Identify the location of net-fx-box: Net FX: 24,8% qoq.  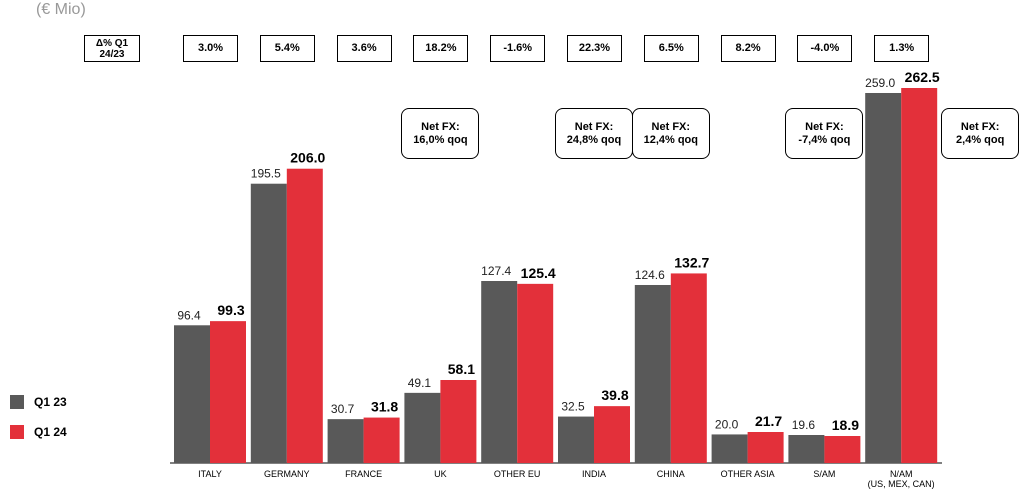
(594, 133).